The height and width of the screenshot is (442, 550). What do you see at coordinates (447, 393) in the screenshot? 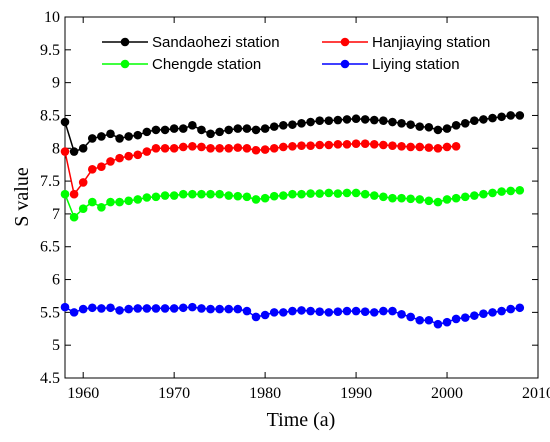
I see `x-tick-label: 2000` at bounding box center [447, 393].